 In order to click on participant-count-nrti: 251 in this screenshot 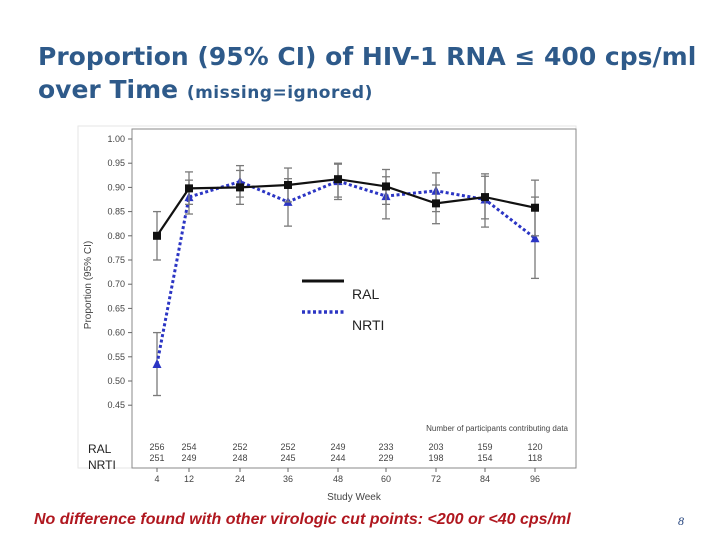, I will do `click(156, 458)`.